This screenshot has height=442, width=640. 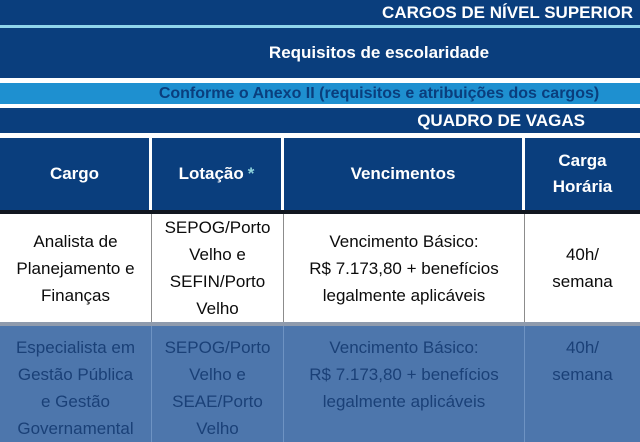 I want to click on banner-quadro-de-vagas: QUADRO DE VAGAS, so click(x=320, y=120).